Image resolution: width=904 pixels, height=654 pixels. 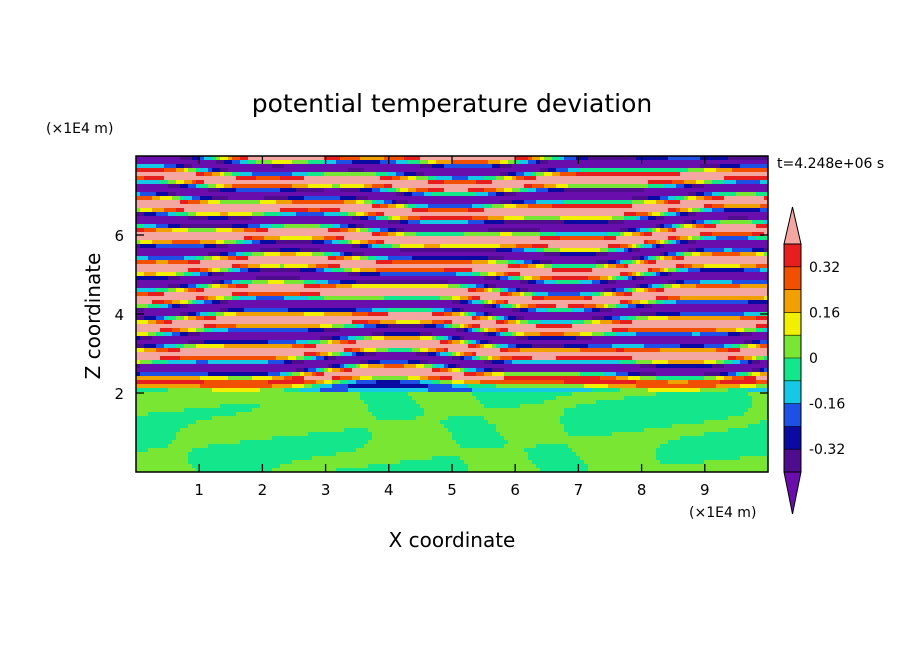 I want to click on colorbar-tick-label: 0.32, so click(x=824, y=268).